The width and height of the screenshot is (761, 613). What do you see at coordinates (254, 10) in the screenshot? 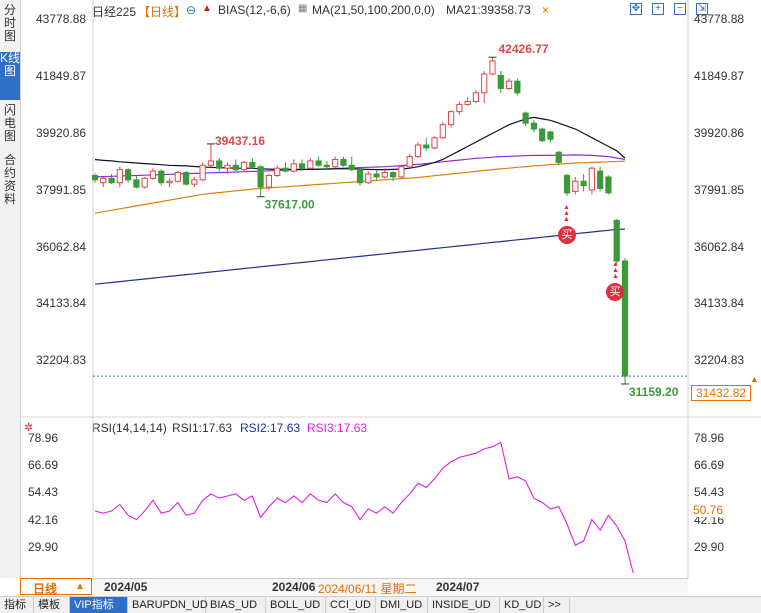
I see `bias-indicator-label: BIAS(12,-6,6)` at bounding box center [254, 10].